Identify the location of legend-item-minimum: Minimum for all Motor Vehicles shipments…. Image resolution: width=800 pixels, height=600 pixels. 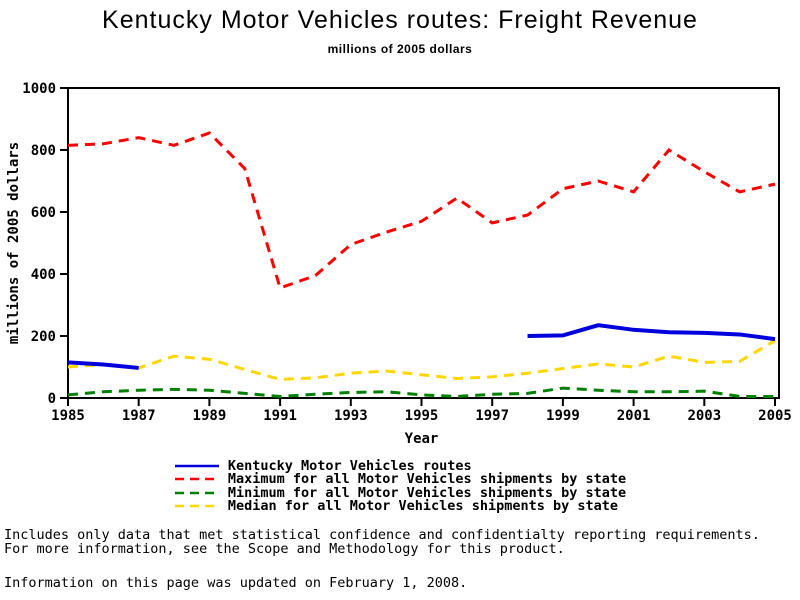
(400, 492).